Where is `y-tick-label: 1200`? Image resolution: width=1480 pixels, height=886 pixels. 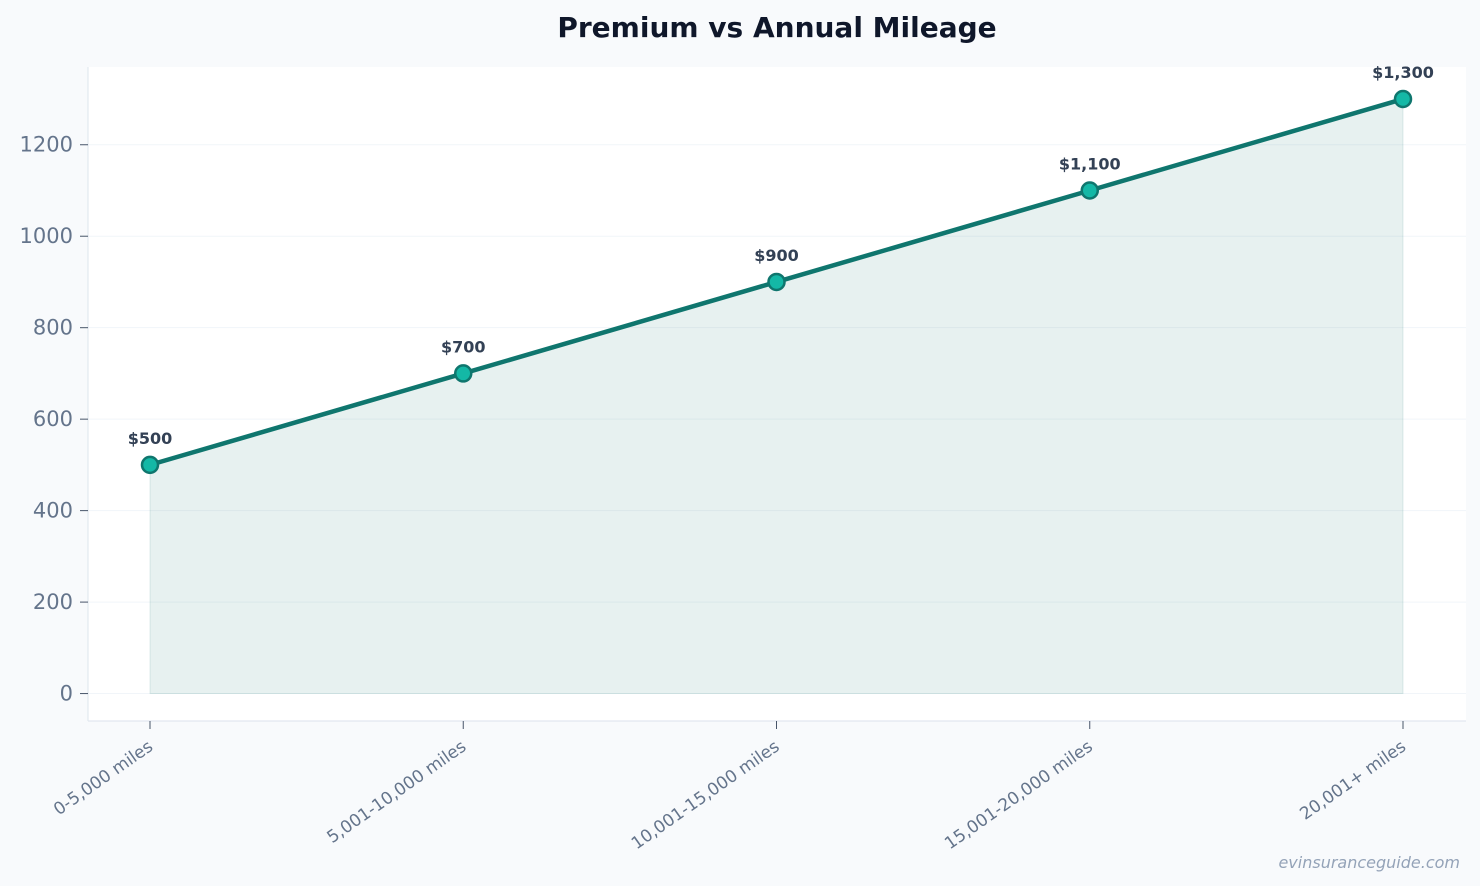
y-tick-label: 1200 is located at coordinates (46, 145).